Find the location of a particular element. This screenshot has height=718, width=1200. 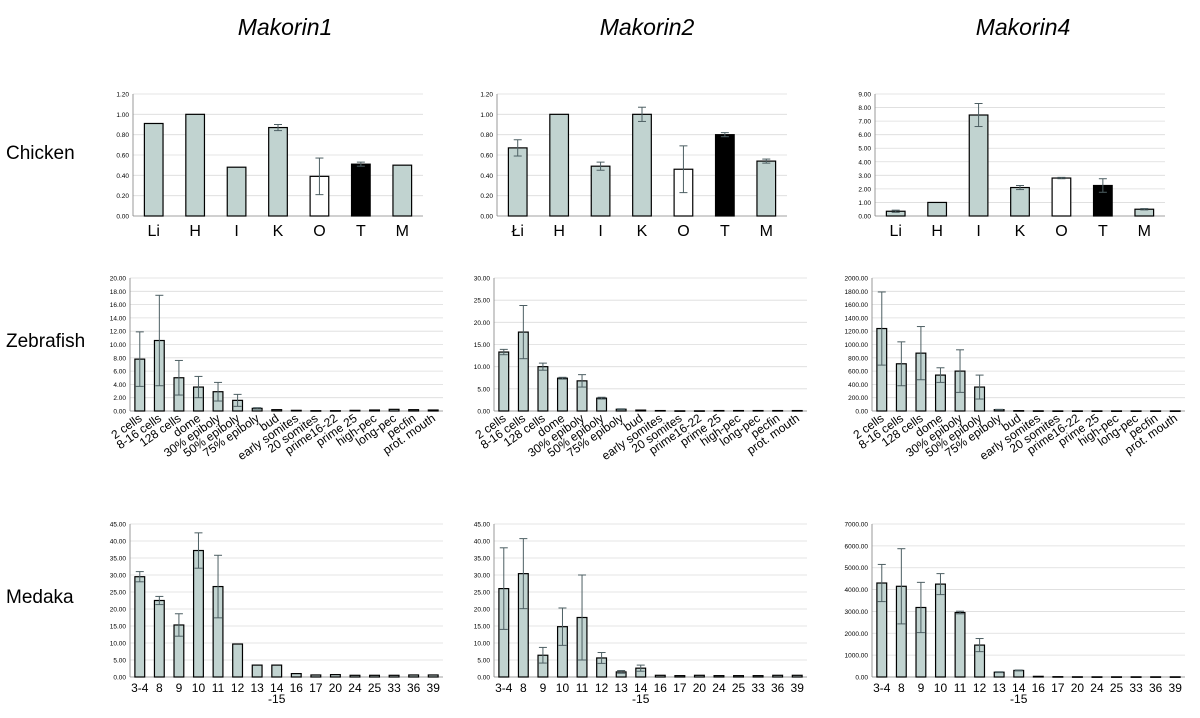

x-tick-label: K is located at coordinates (278, 231).